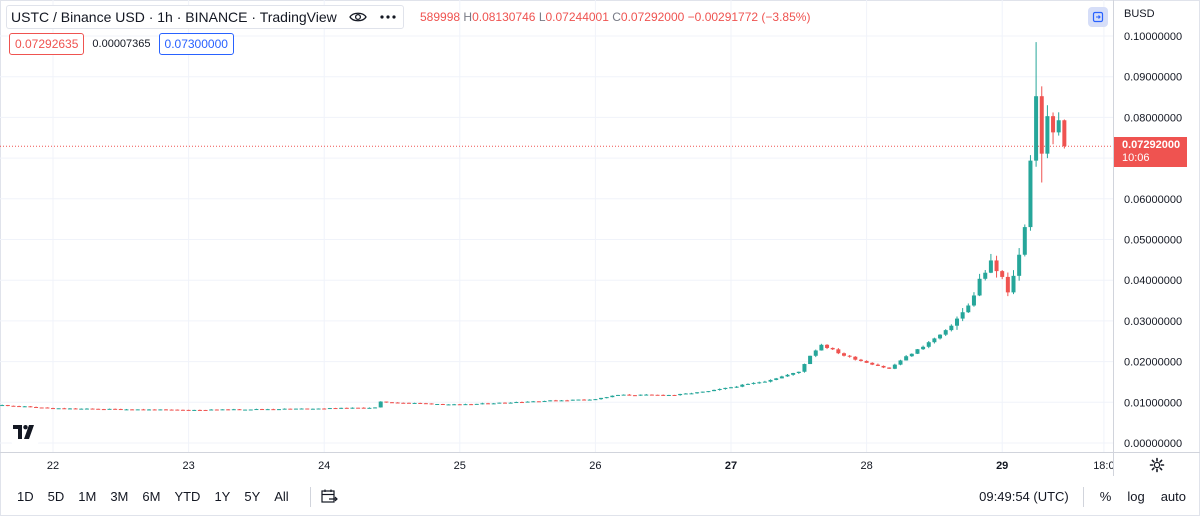 The image size is (1200, 516). Describe the element at coordinates (1098, 17) in the screenshot. I see `refresh-button` at that location.